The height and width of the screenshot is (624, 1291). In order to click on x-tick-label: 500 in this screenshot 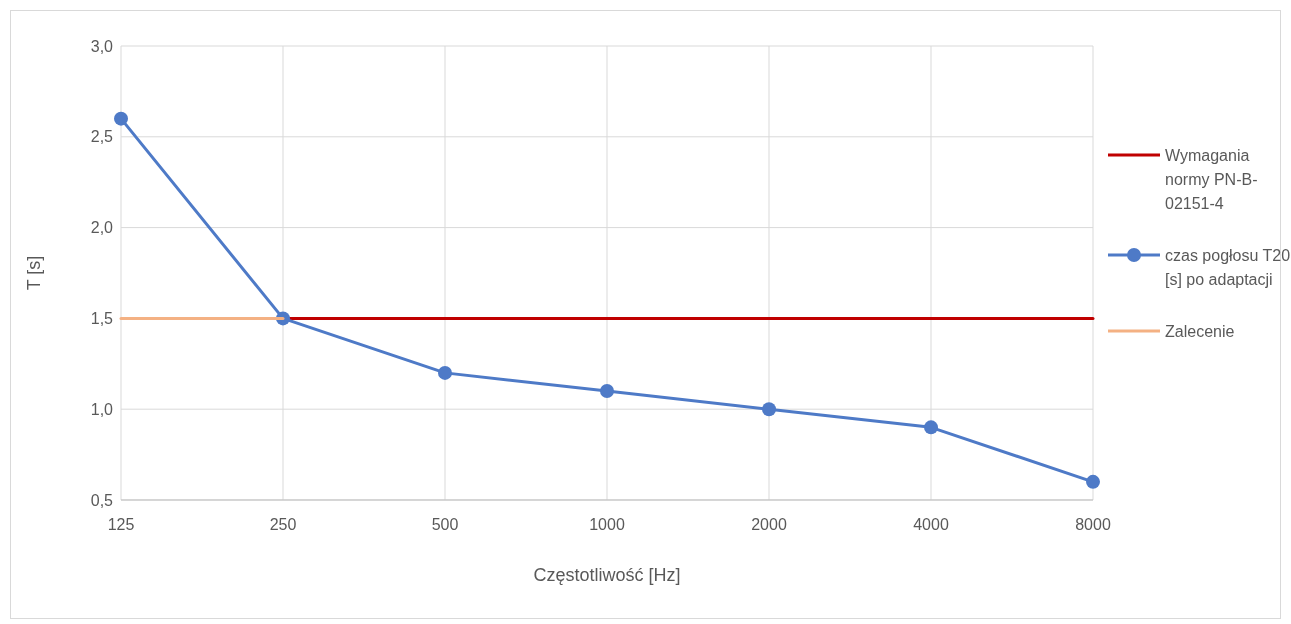, I will do `click(445, 524)`.